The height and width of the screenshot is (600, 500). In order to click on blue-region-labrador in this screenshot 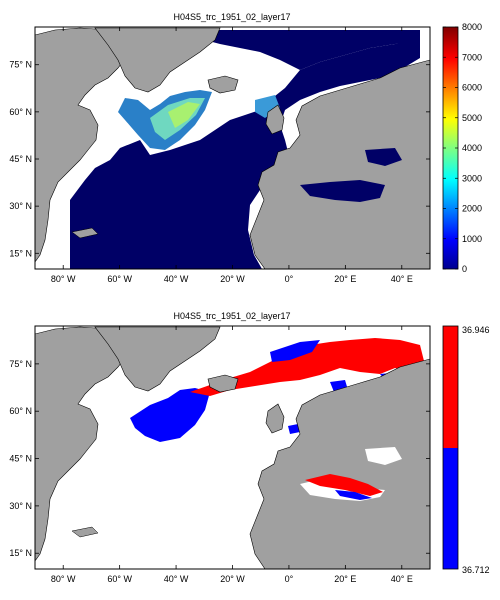, I will do `click(170, 415)`.